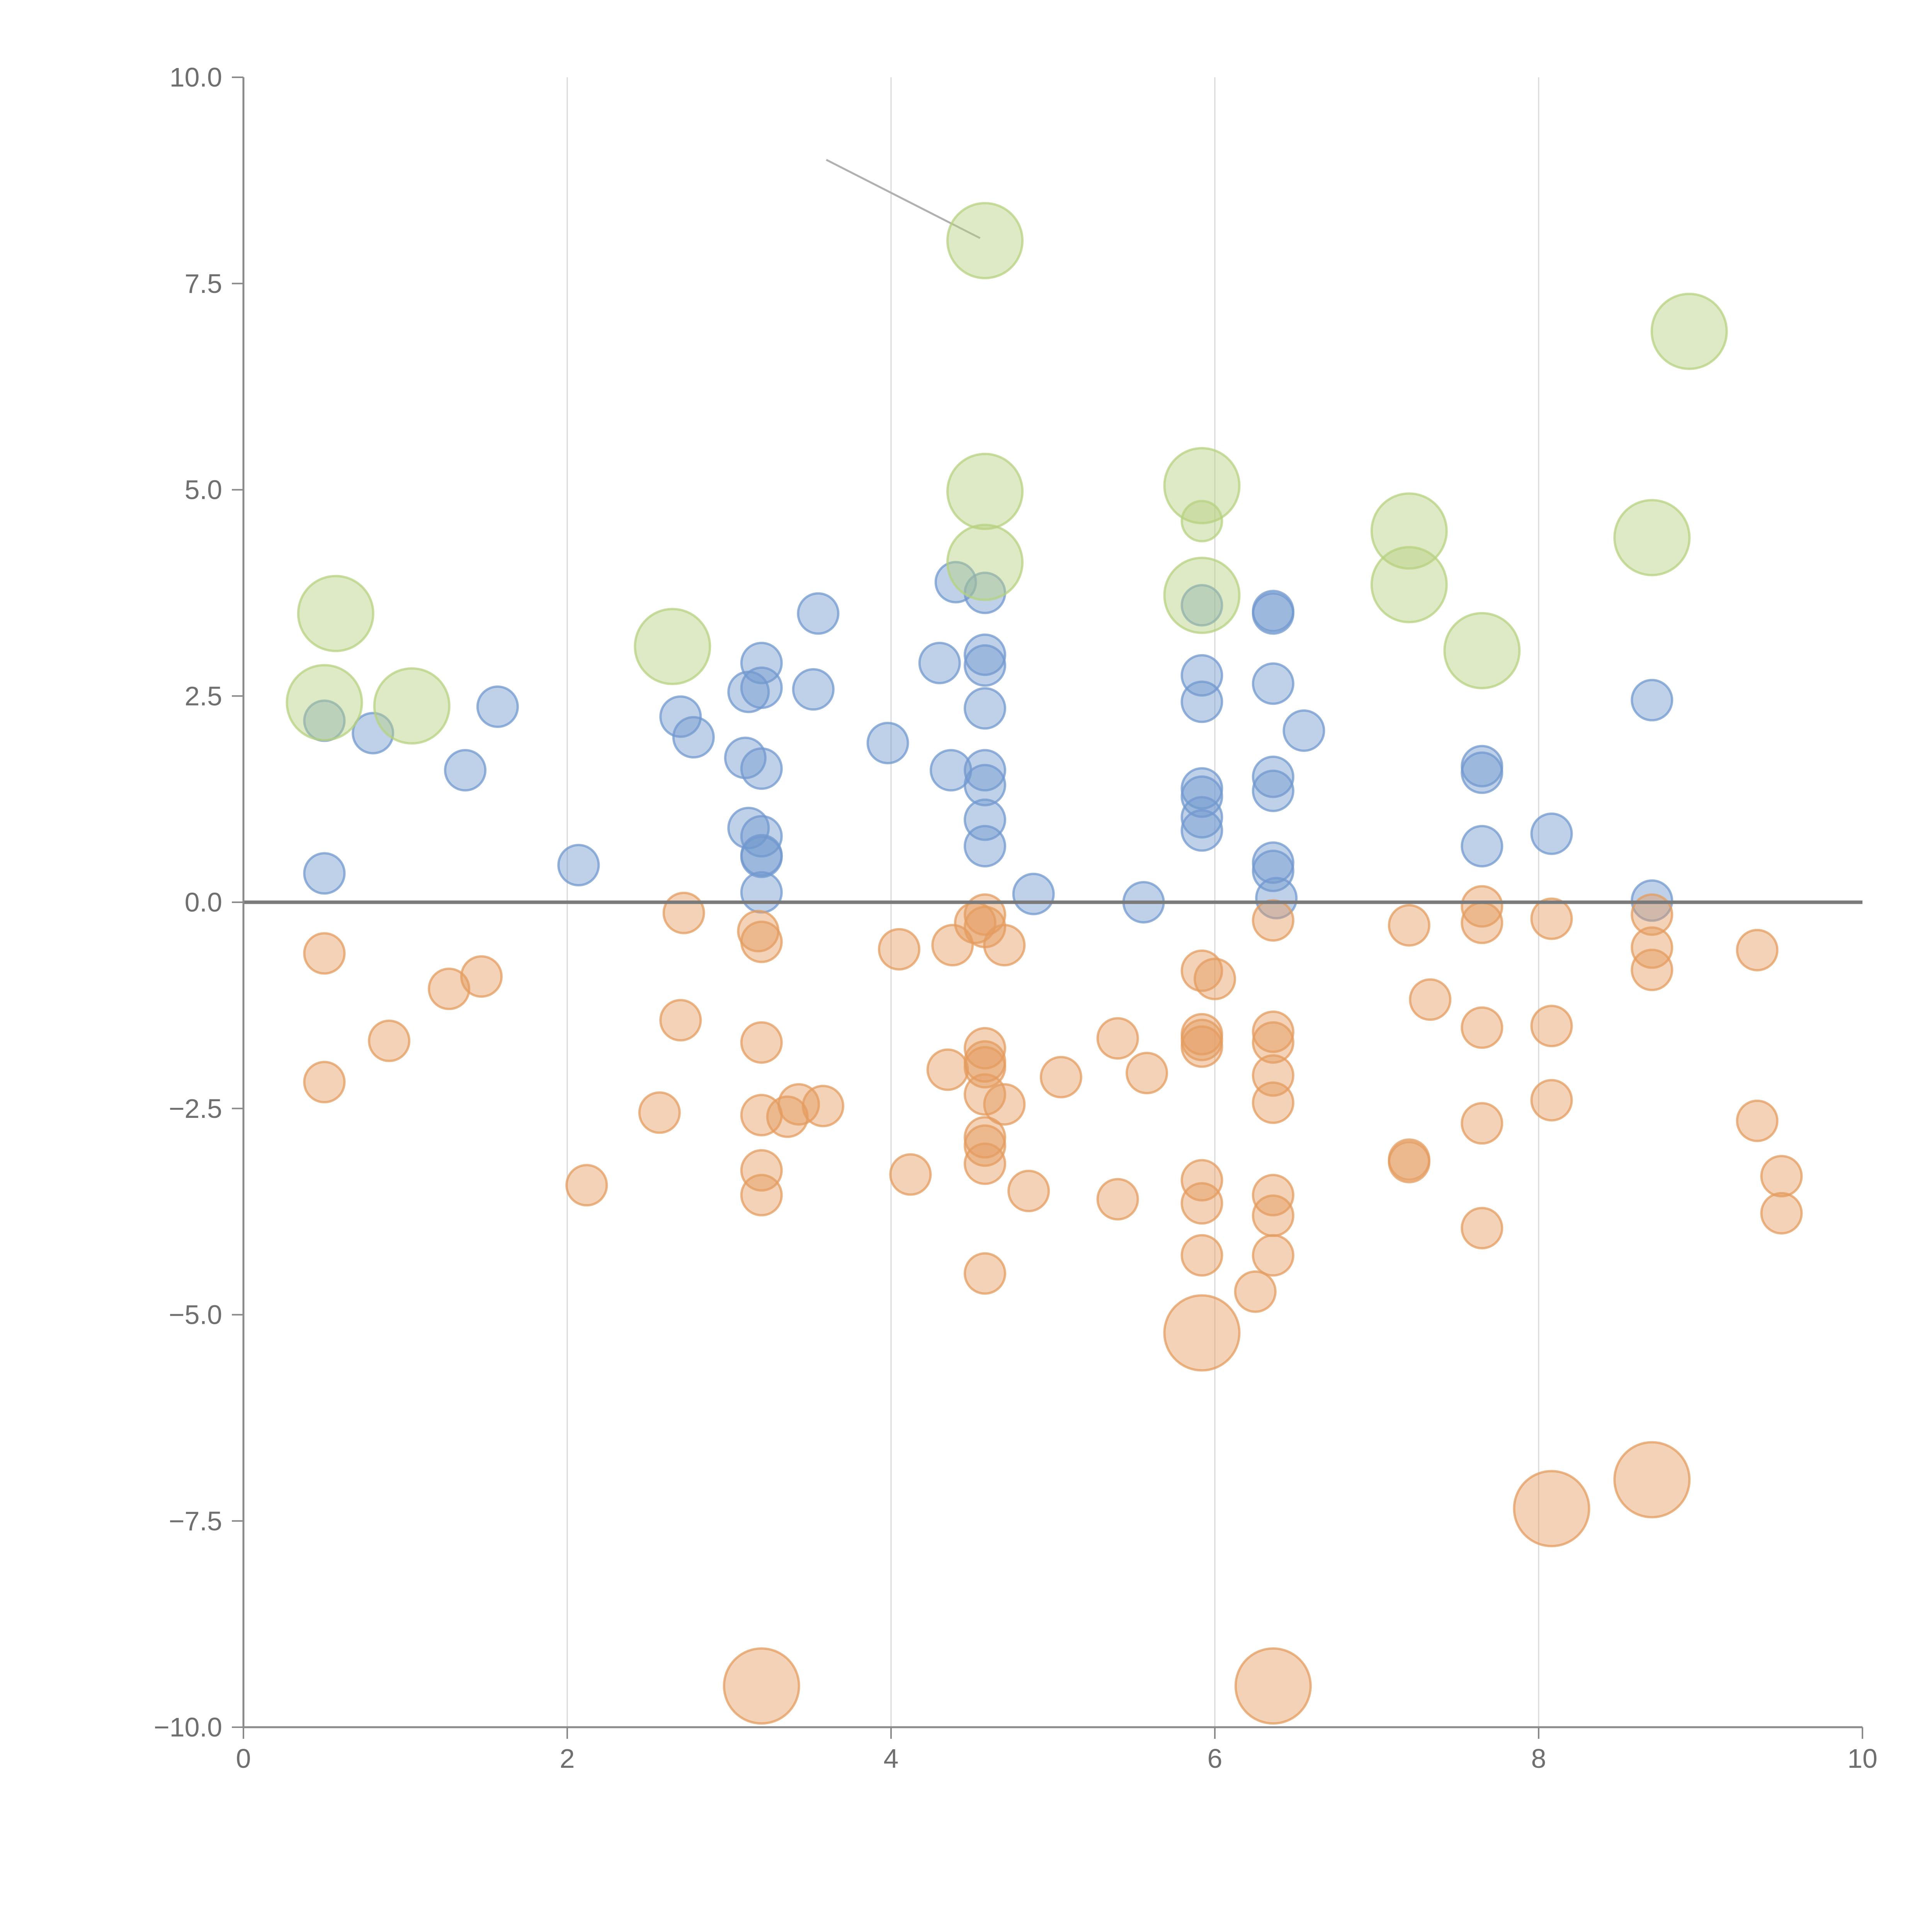 The image size is (1932, 1932). Describe the element at coordinates (1863, 1758) in the screenshot. I see `x-tick-label: 10` at that location.